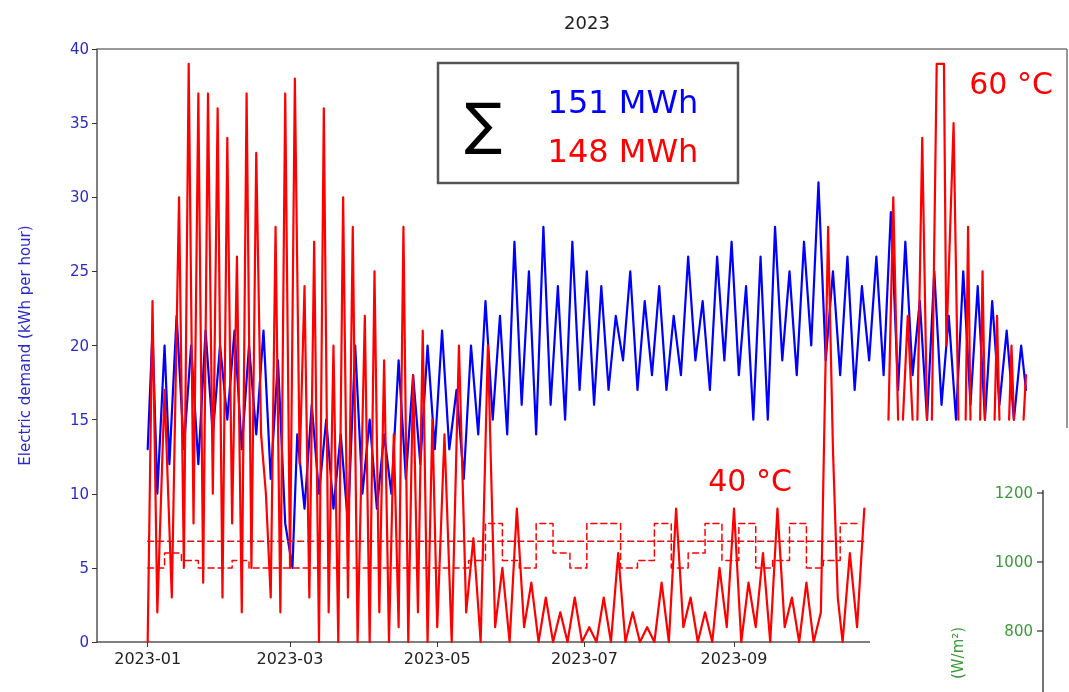  What do you see at coordinates (79, 197) in the screenshot?
I see `y-tick-label: 30` at bounding box center [79, 197].